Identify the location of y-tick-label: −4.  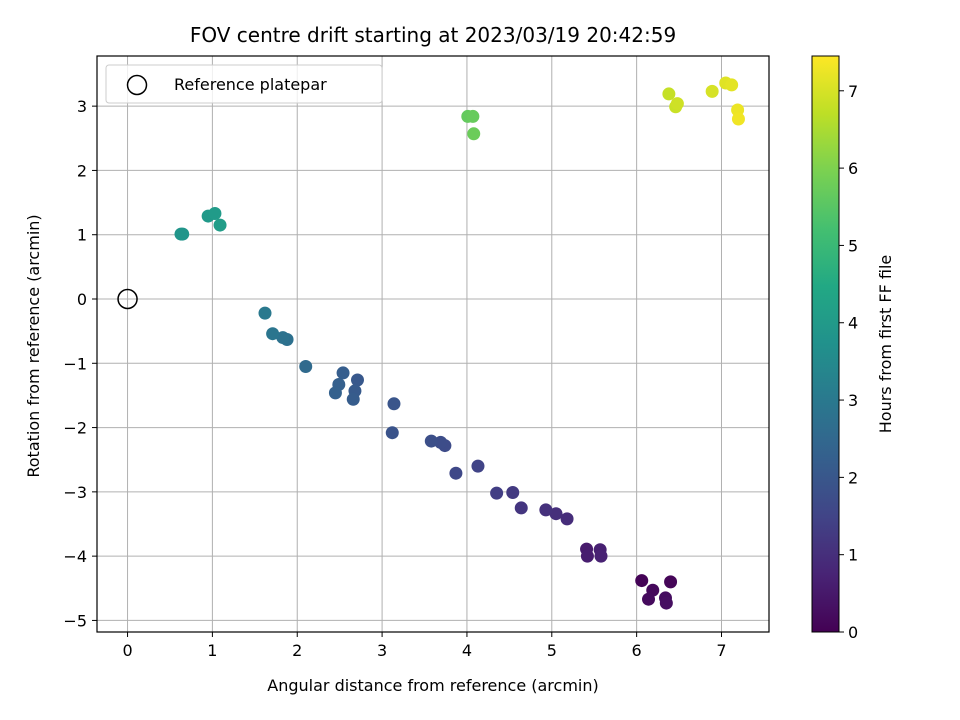
(75, 556).